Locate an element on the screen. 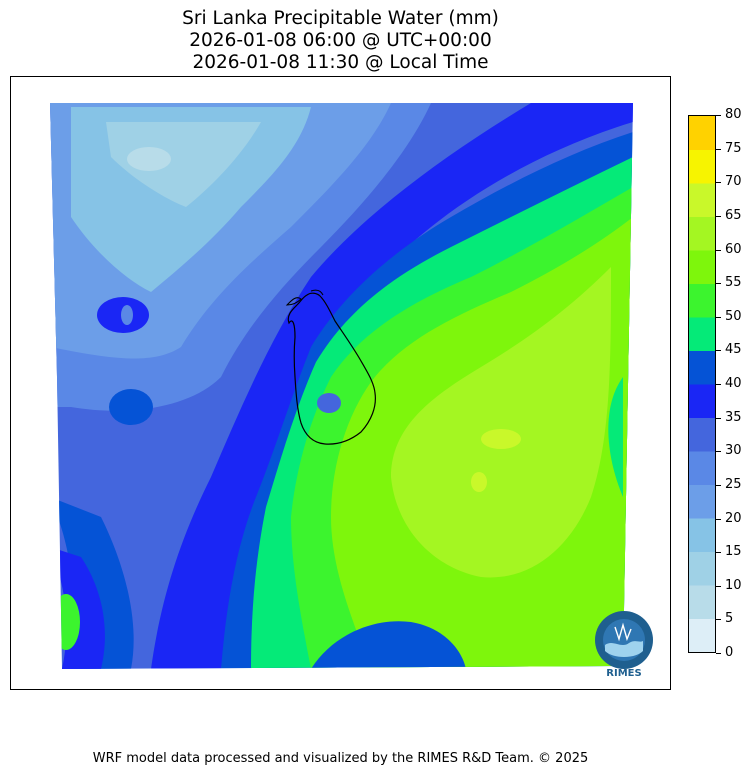 This screenshot has height=776, width=751. rimes-logo-wave is located at coordinates (624, 649).